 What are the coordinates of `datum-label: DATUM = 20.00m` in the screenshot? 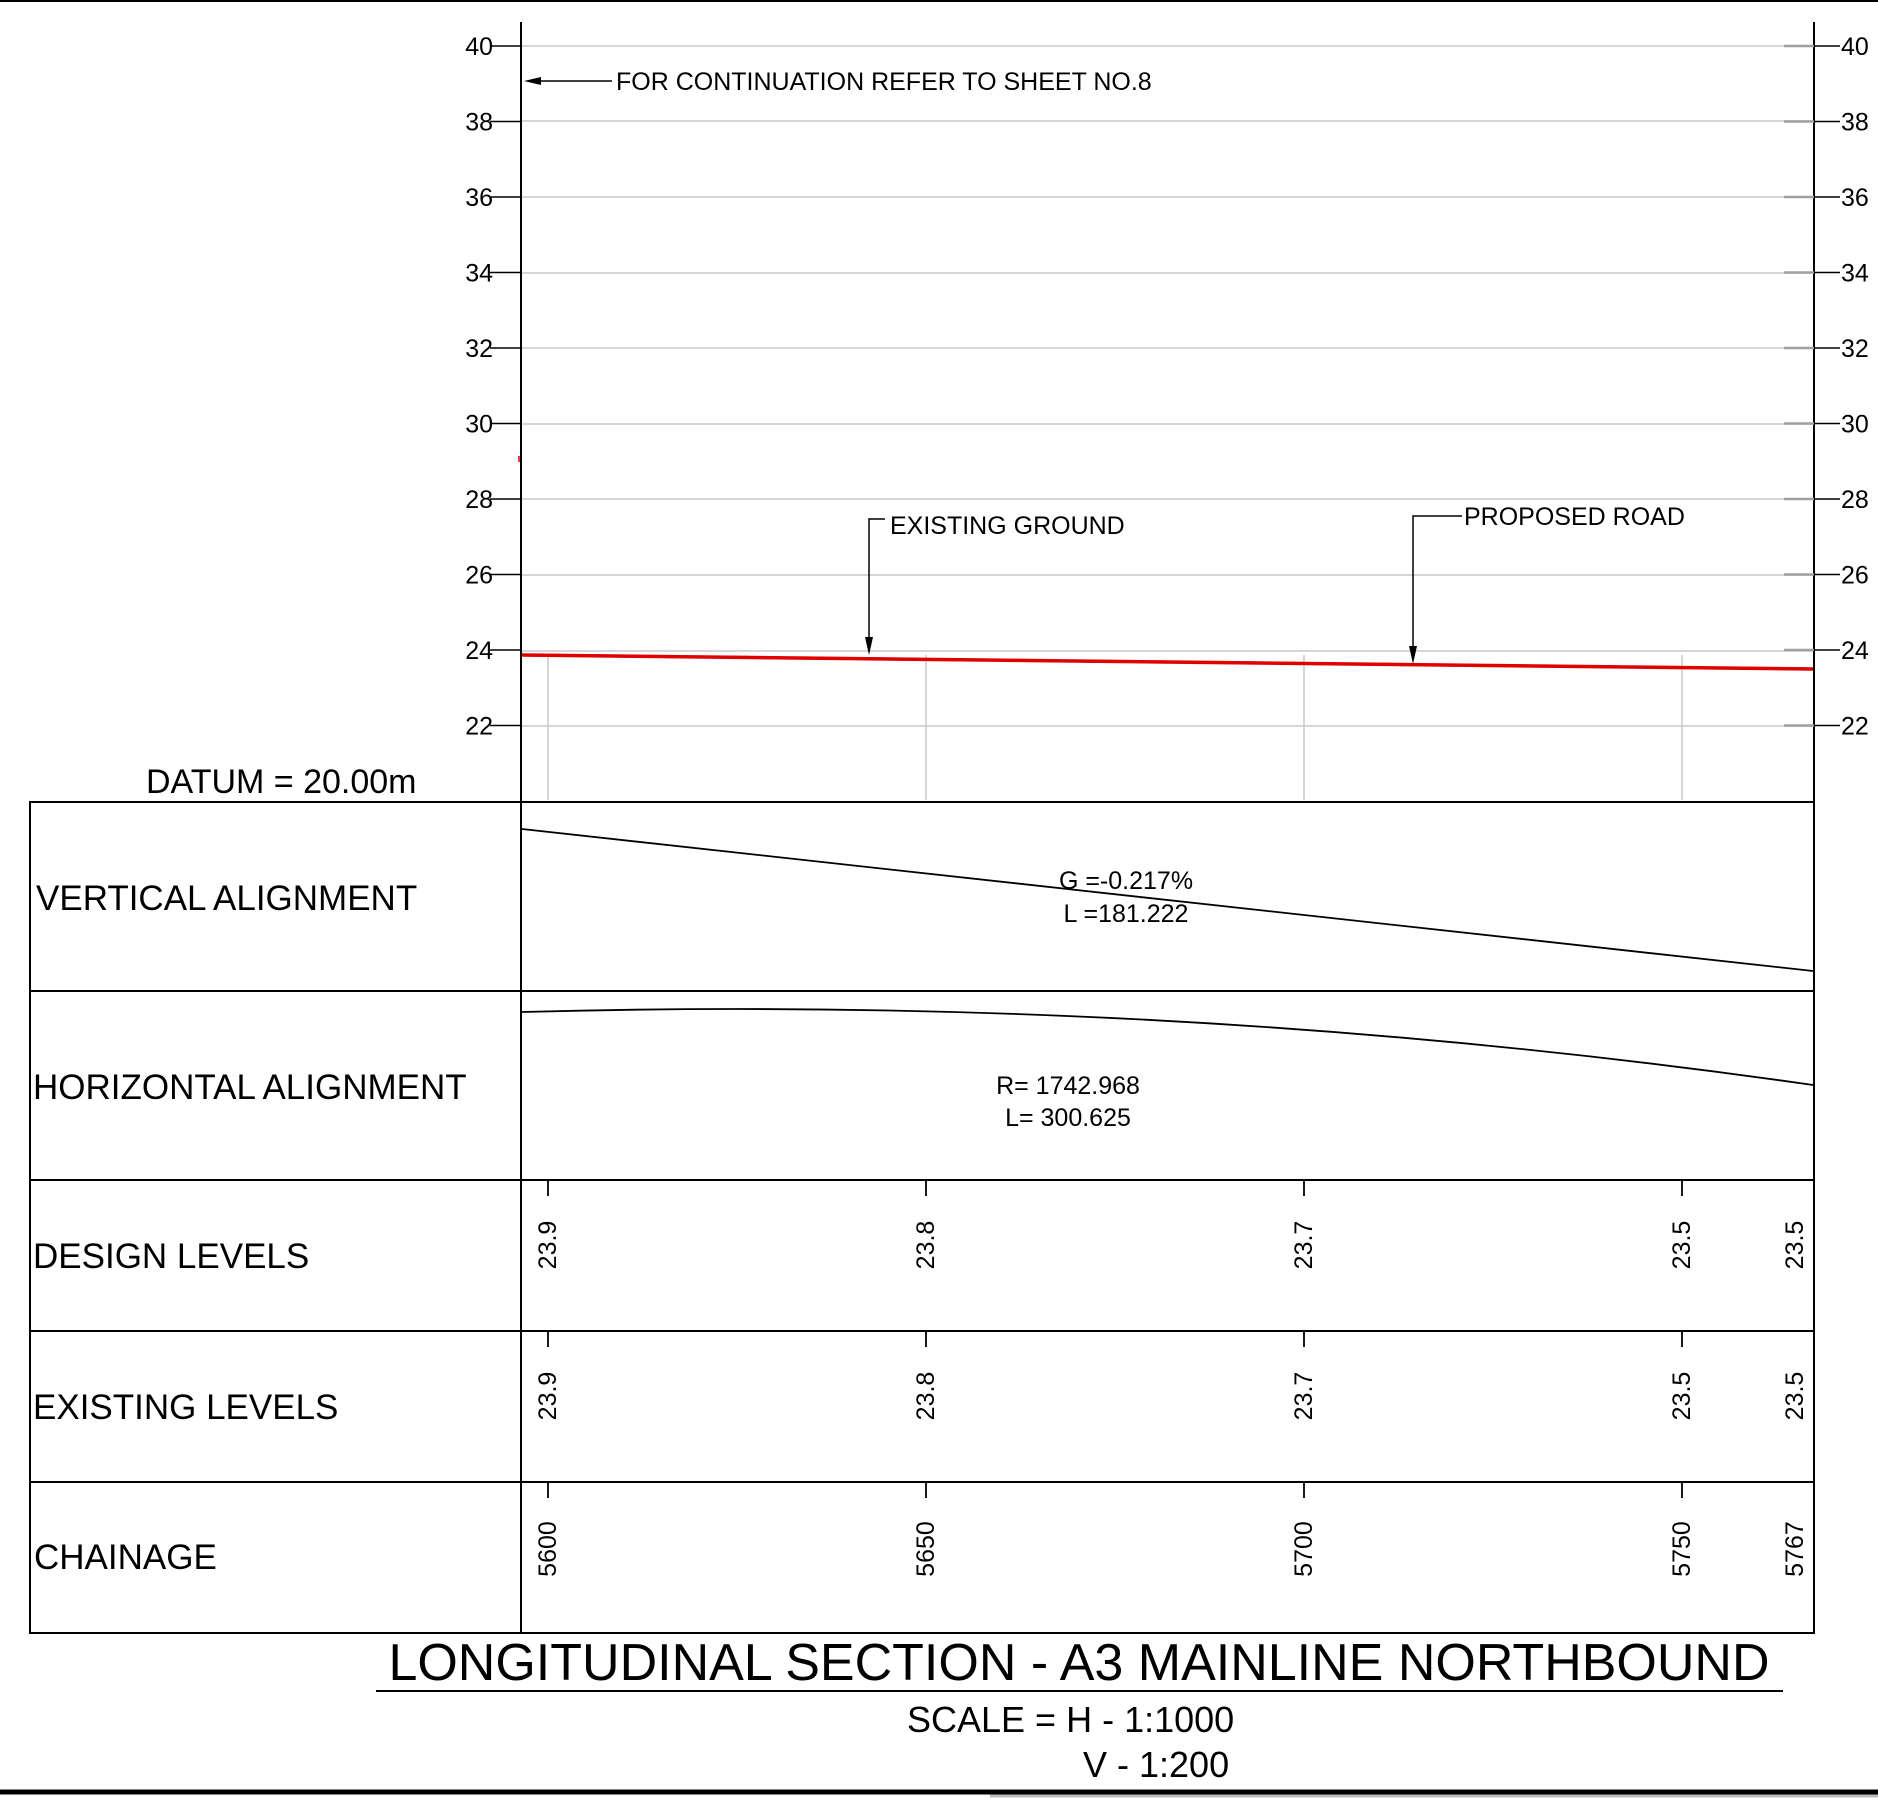 It's located at (281, 782).